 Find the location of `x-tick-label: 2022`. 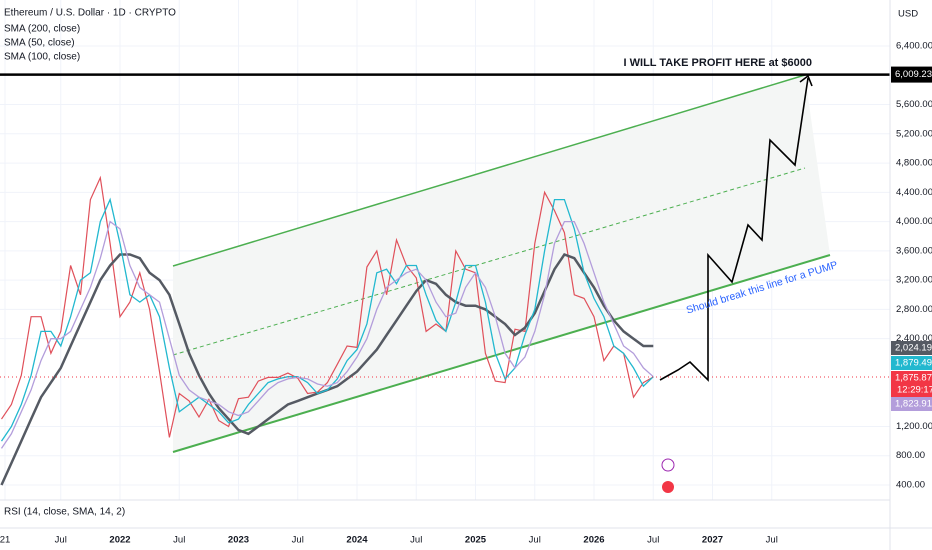

x-tick-label: 2022 is located at coordinates (119, 540).